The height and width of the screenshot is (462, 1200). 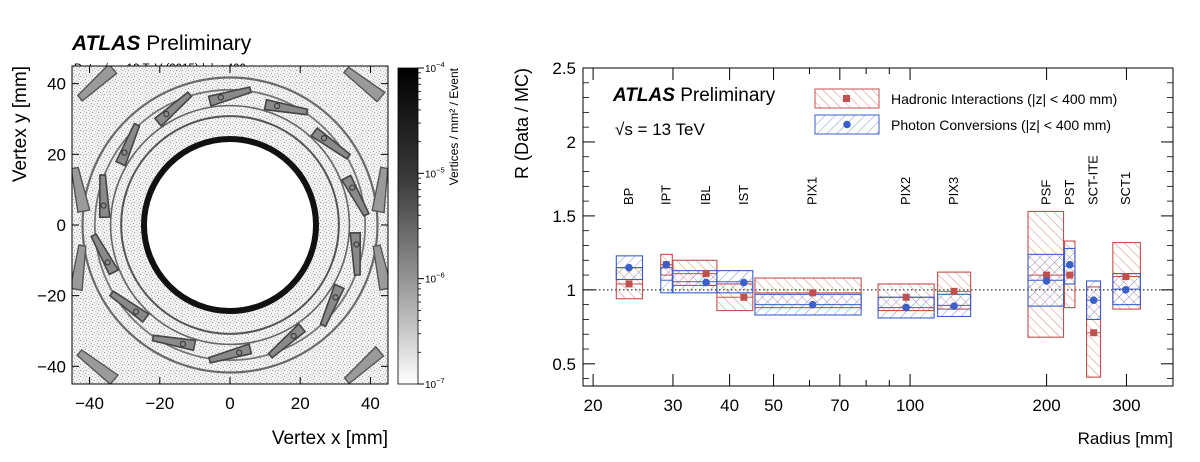 What do you see at coordinates (435, 67) in the screenshot?
I see `colorbar-tick-label: 10⁻⁴` at bounding box center [435, 67].